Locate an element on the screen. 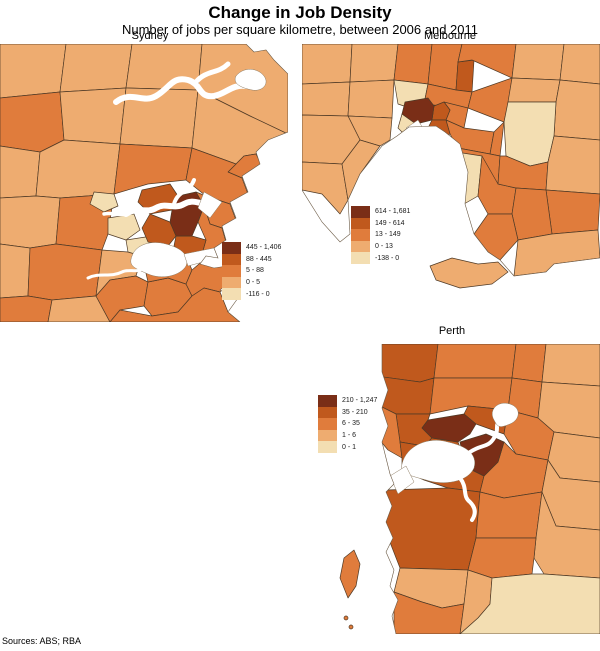 The image size is (600, 651). legend-row: 445 - 1,406 is located at coordinates (251, 248).